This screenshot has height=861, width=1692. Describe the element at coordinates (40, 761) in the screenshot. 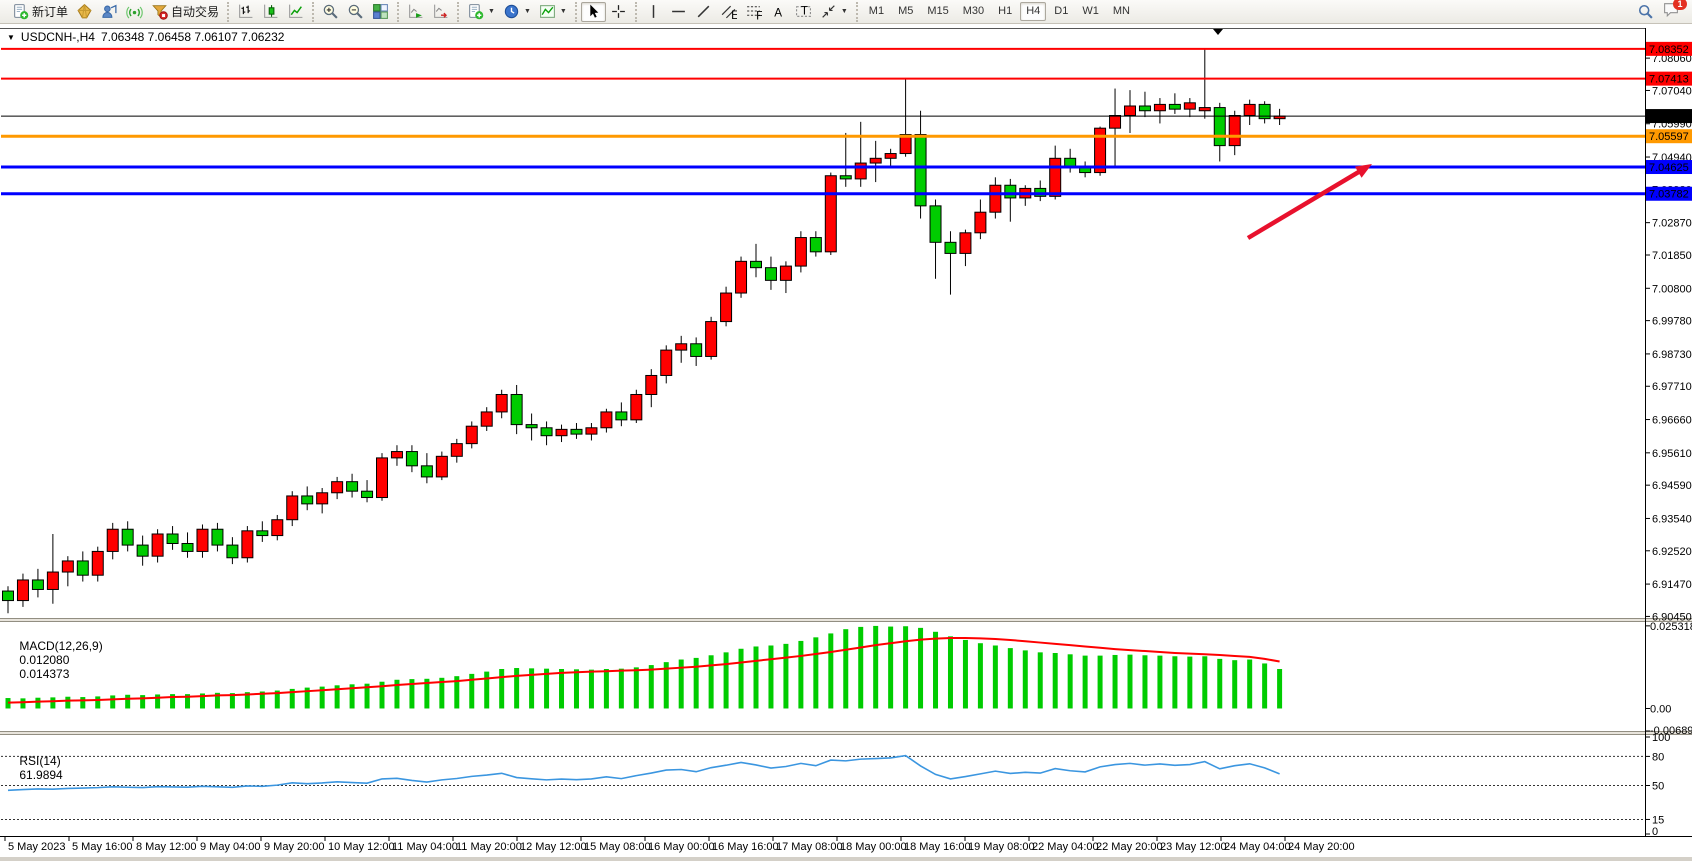

I see `rsi-name: RSI(14)` at that location.